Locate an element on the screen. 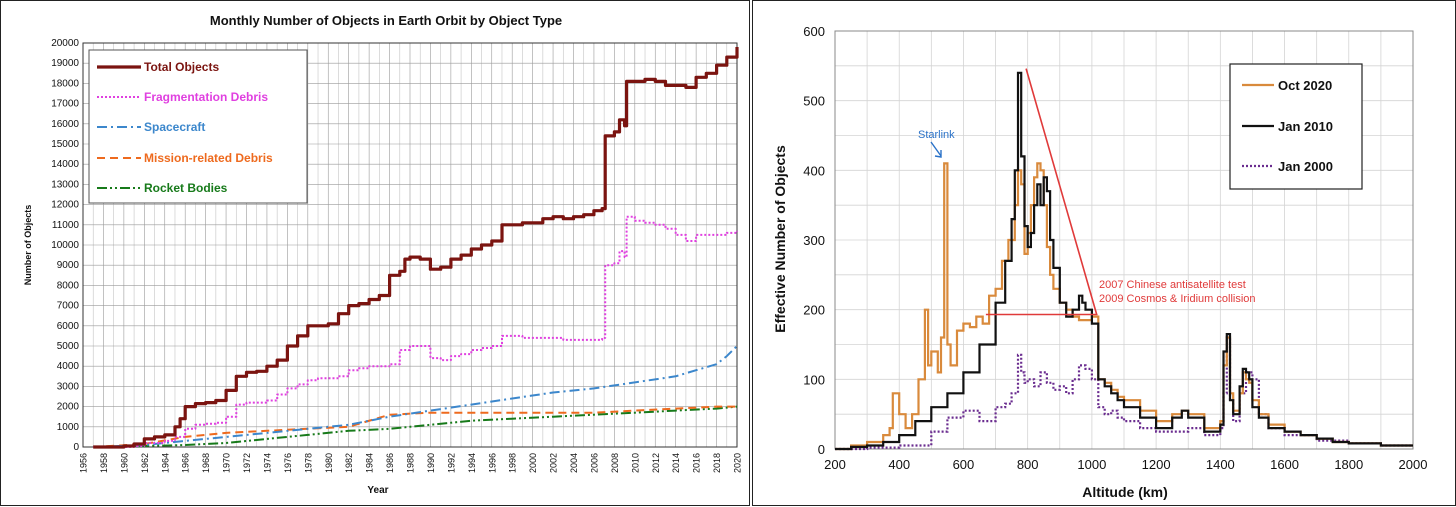 The image size is (1456, 507). legend-label: Jan 2000 is located at coordinates (1305, 166).